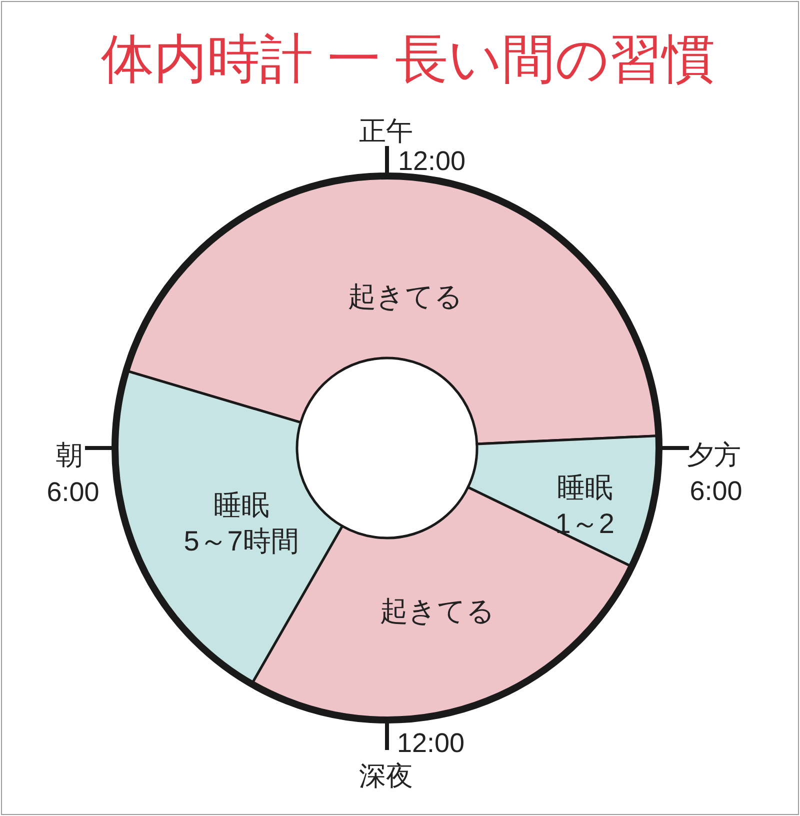 The image size is (800, 816). What do you see at coordinates (408, 59) in the screenshot?
I see `chart-title: 体内時計 一 長い間の習慣` at bounding box center [408, 59].